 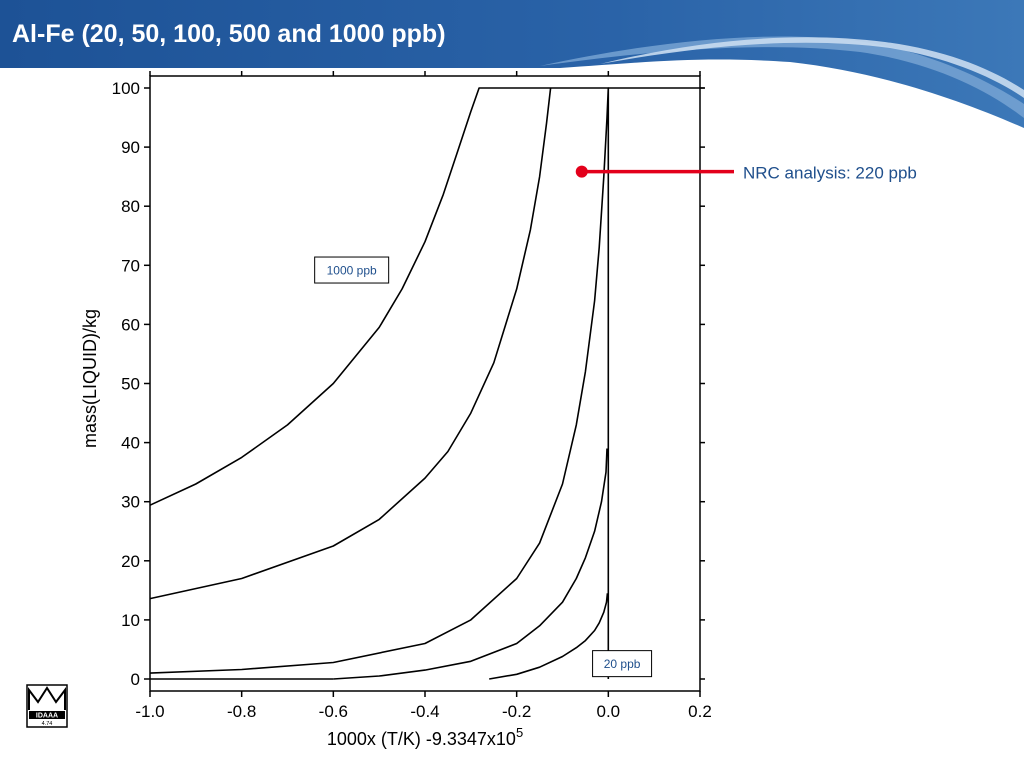 I want to click on y-tick-label: 10, so click(x=130, y=620).